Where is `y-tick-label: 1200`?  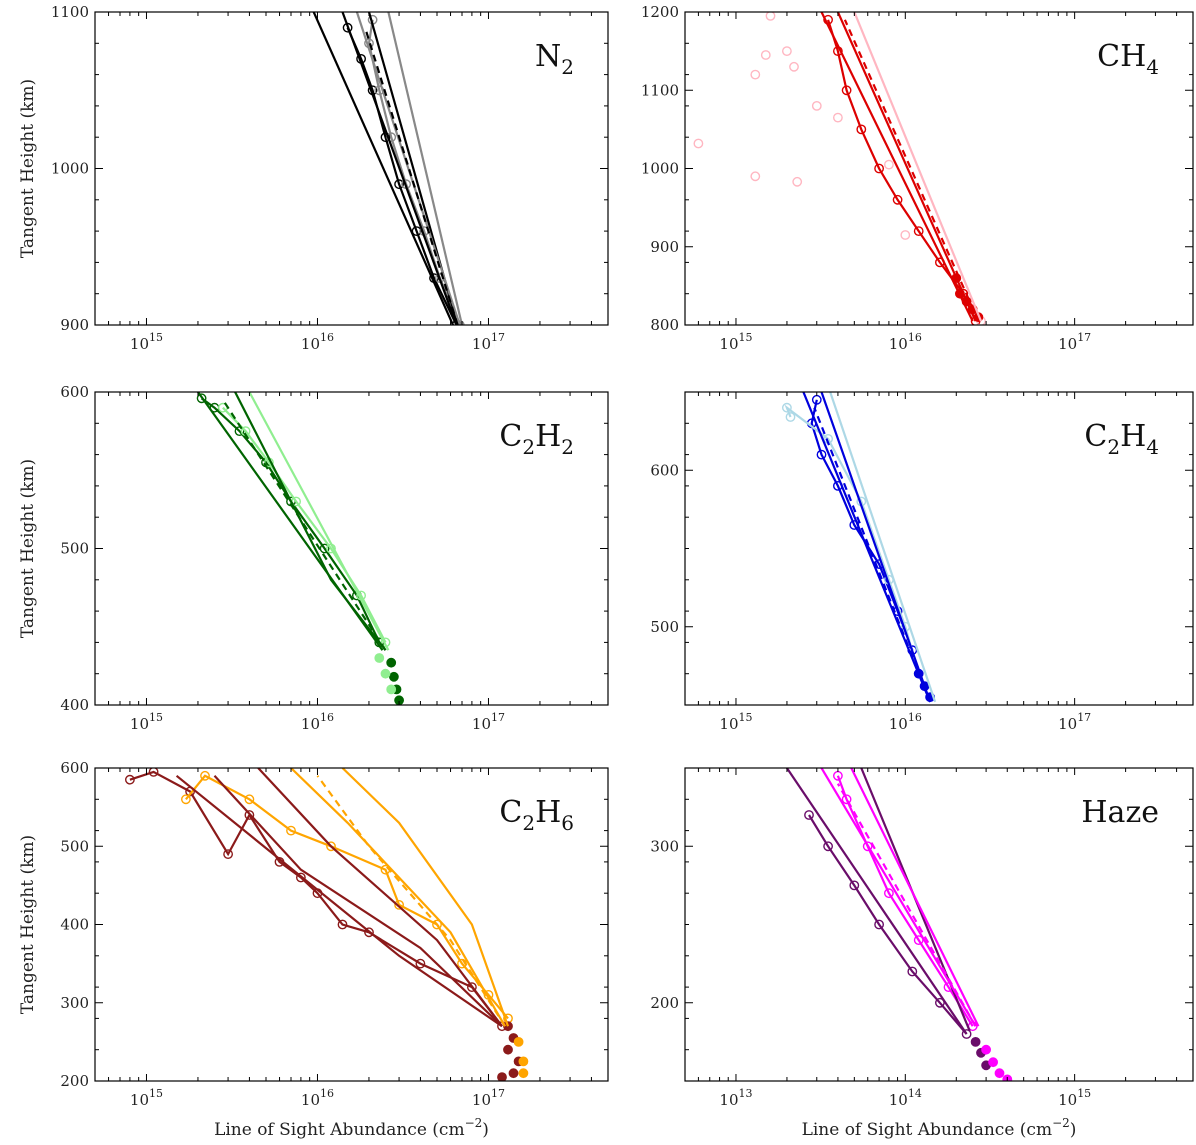 y-tick-label: 1200 is located at coordinates (660, 12).